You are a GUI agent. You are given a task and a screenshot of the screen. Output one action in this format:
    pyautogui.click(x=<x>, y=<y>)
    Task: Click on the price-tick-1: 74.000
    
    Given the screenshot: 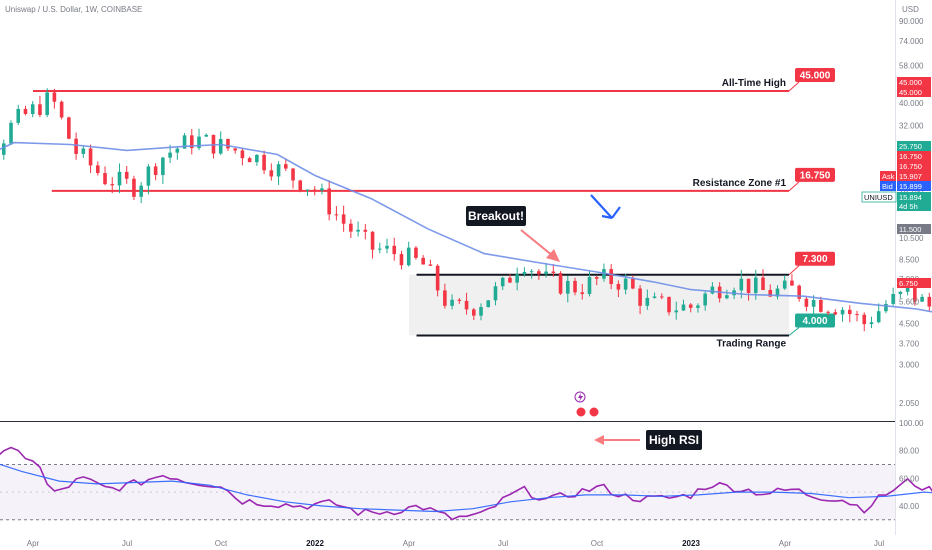 What is the action you would take?
    pyautogui.click(x=911, y=41)
    